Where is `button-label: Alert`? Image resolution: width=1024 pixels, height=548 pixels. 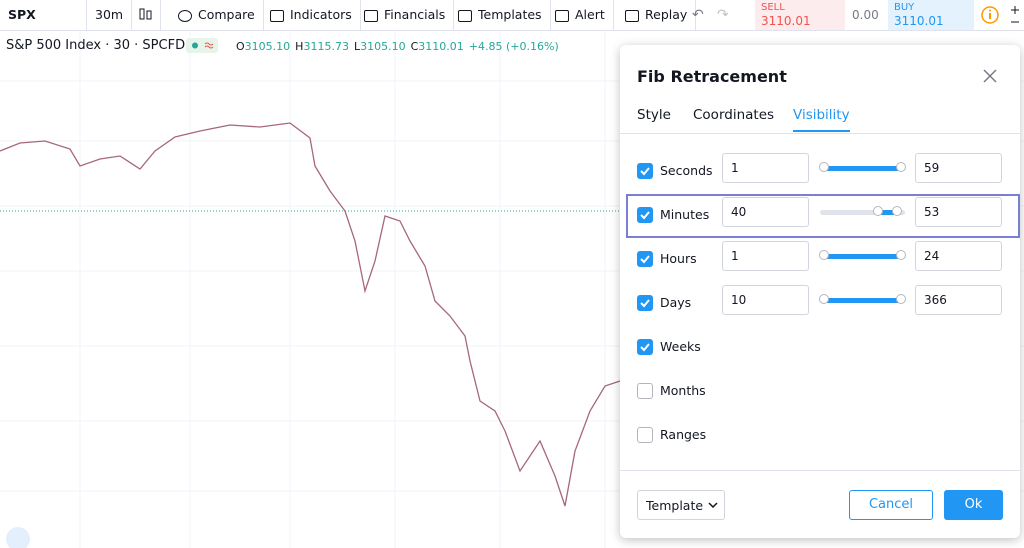 button-label: Alert is located at coordinates (590, 14).